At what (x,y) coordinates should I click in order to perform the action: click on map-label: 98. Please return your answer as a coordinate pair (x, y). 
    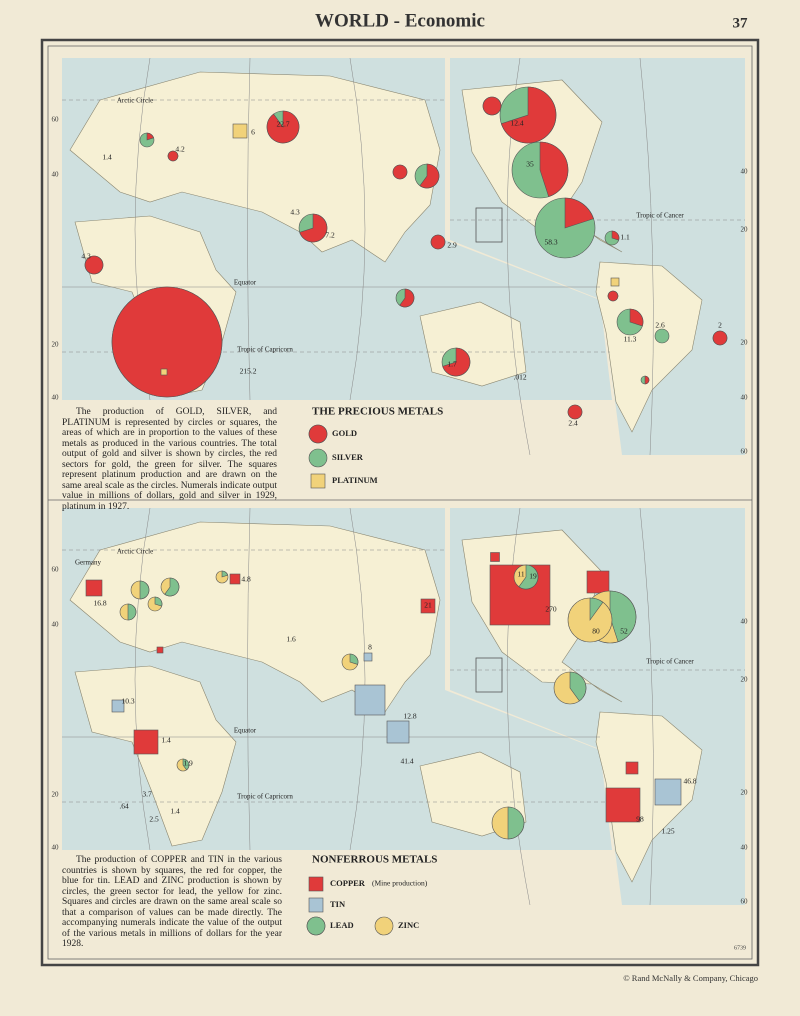
    Looking at the image, I should click on (640, 819).